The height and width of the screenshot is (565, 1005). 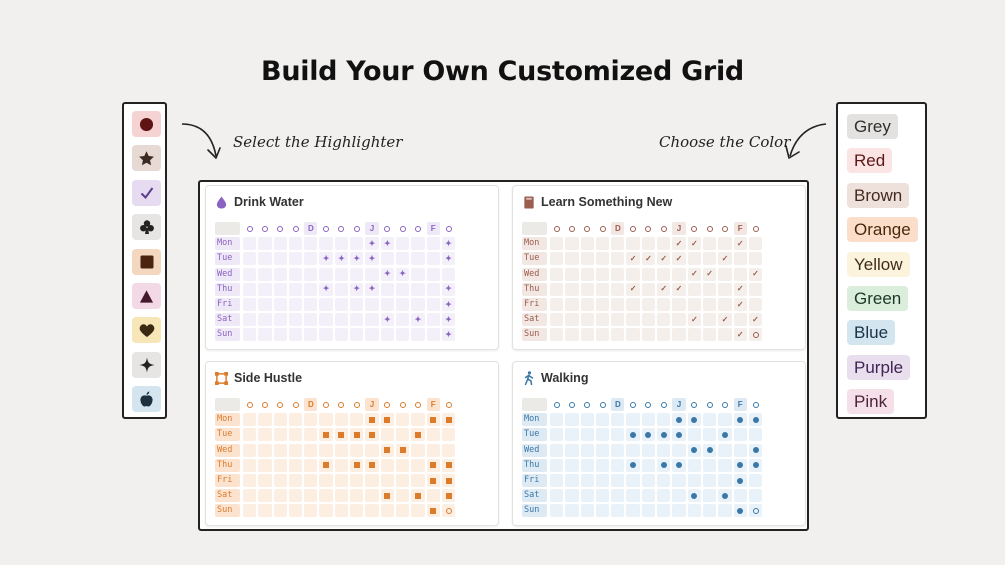 What do you see at coordinates (878, 264) in the screenshot?
I see `color-yellow-option: Yellow` at bounding box center [878, 264].